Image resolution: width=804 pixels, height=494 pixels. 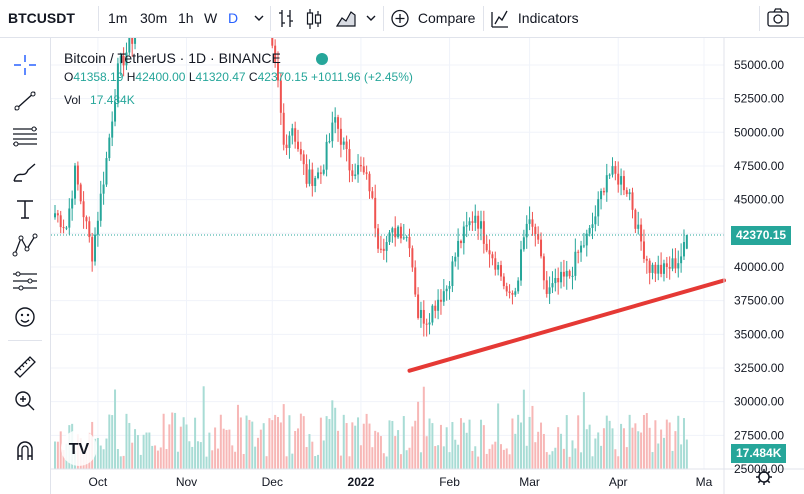 I want to click on price-tick-label: 25000.00, so click(x=759, y=469).